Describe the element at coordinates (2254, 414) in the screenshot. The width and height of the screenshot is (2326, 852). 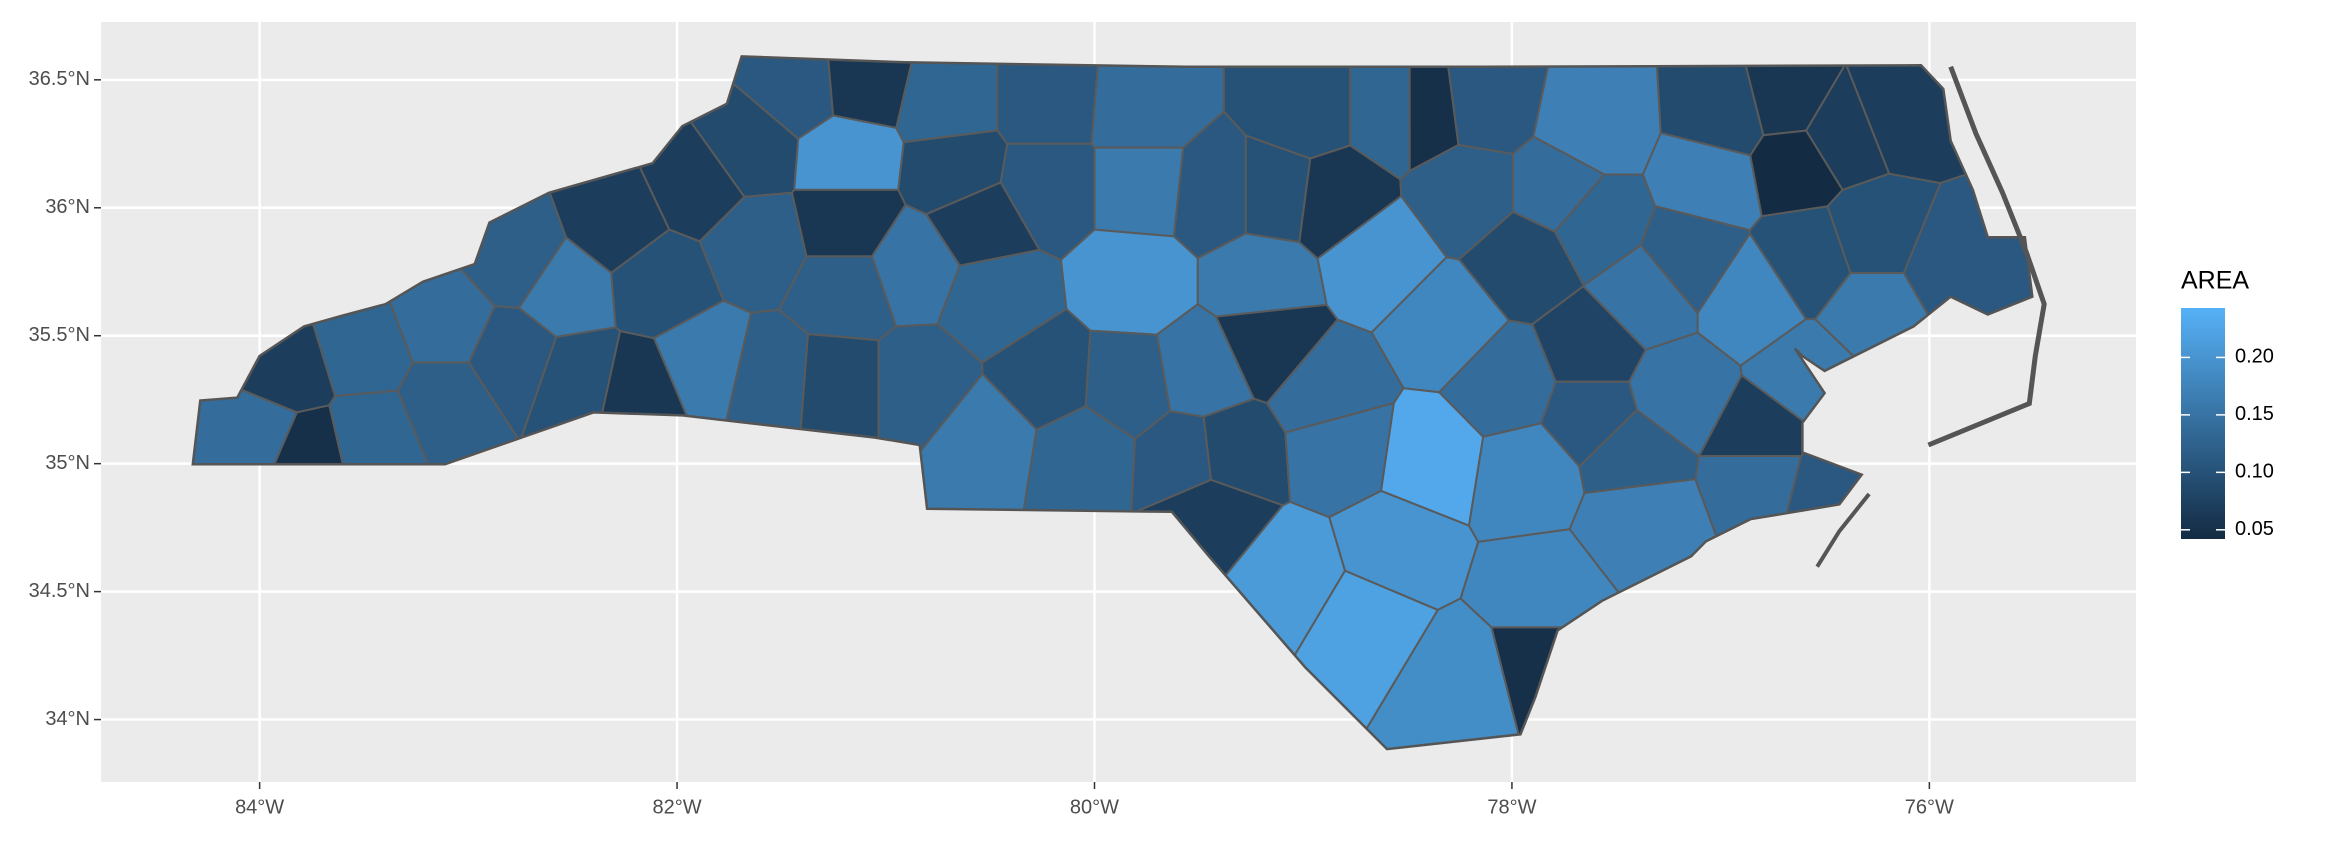
I see `legend-tick-label: 0.15` at that location.